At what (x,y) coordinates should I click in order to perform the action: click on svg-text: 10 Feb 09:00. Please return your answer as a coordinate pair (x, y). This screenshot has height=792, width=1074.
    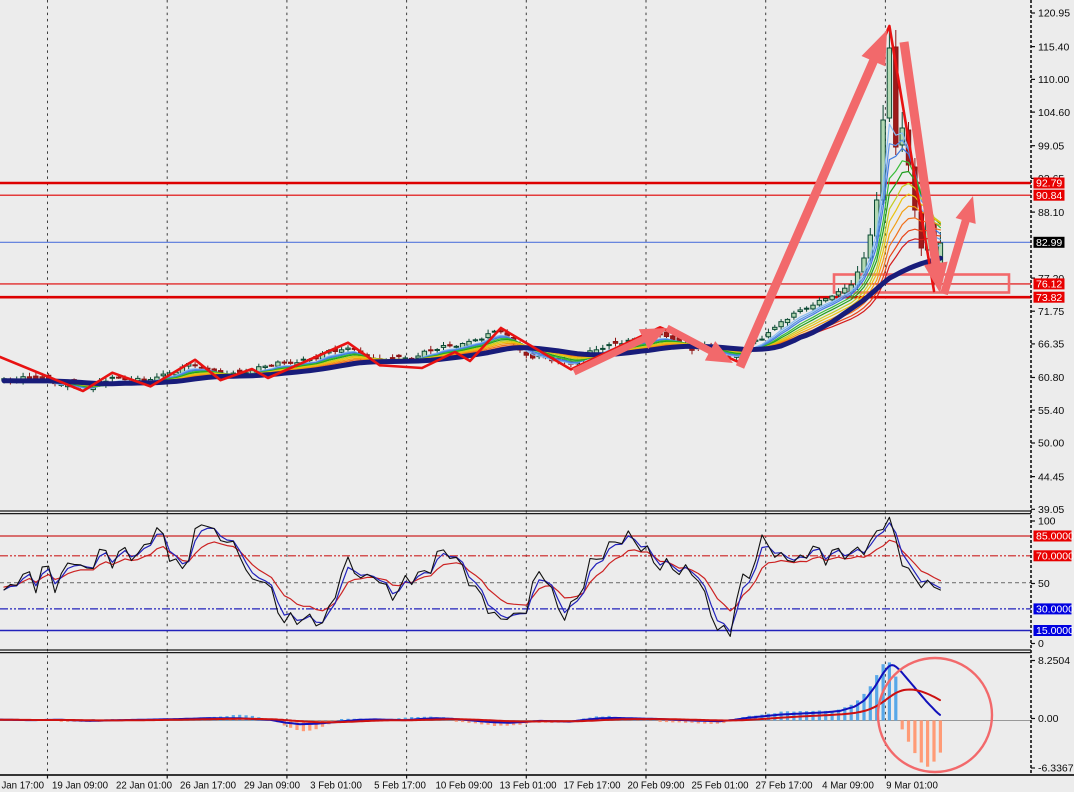
    Looking at the image, I should click on (464, 786).